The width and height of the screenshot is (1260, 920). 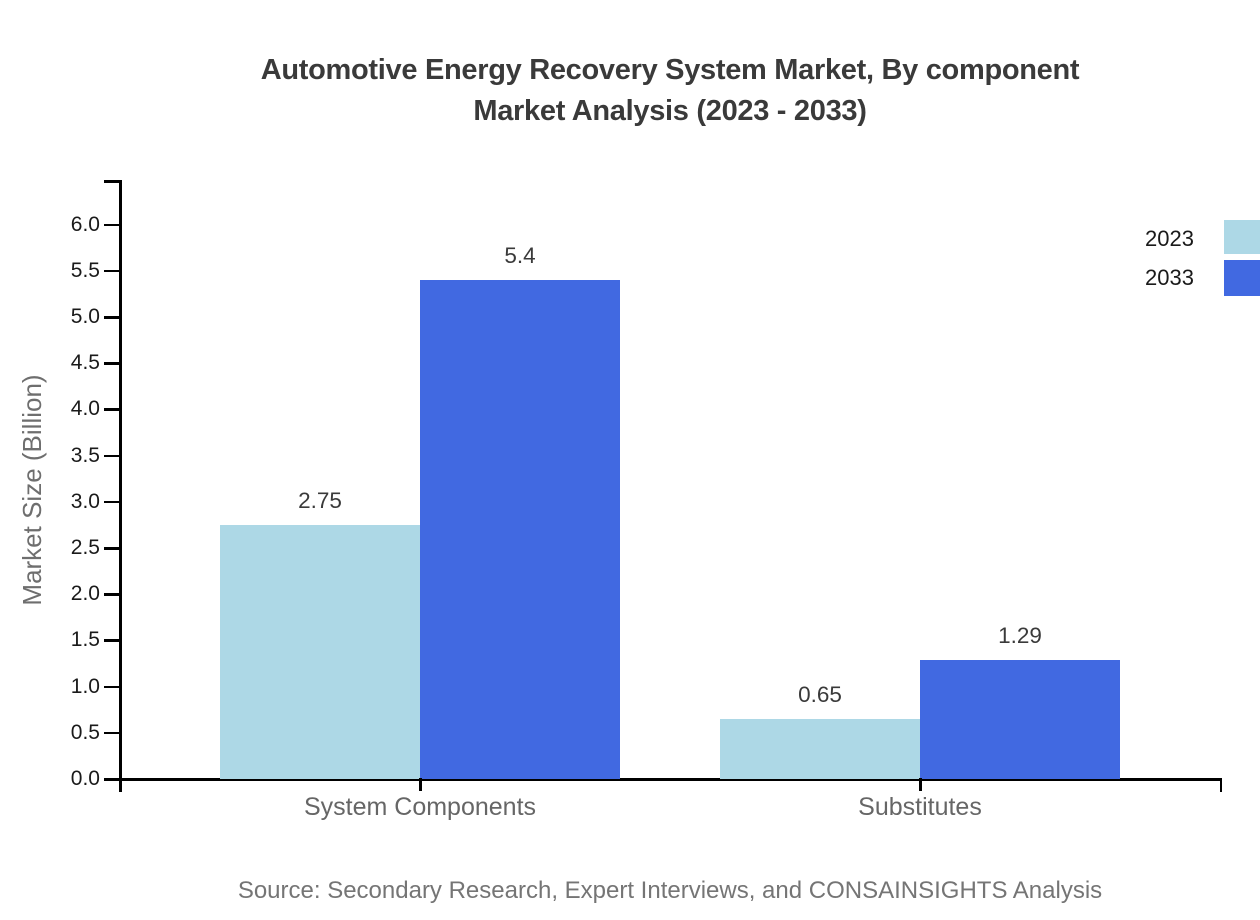 I want to click on x-axis-right-cap, so click(x=1220, y=785).